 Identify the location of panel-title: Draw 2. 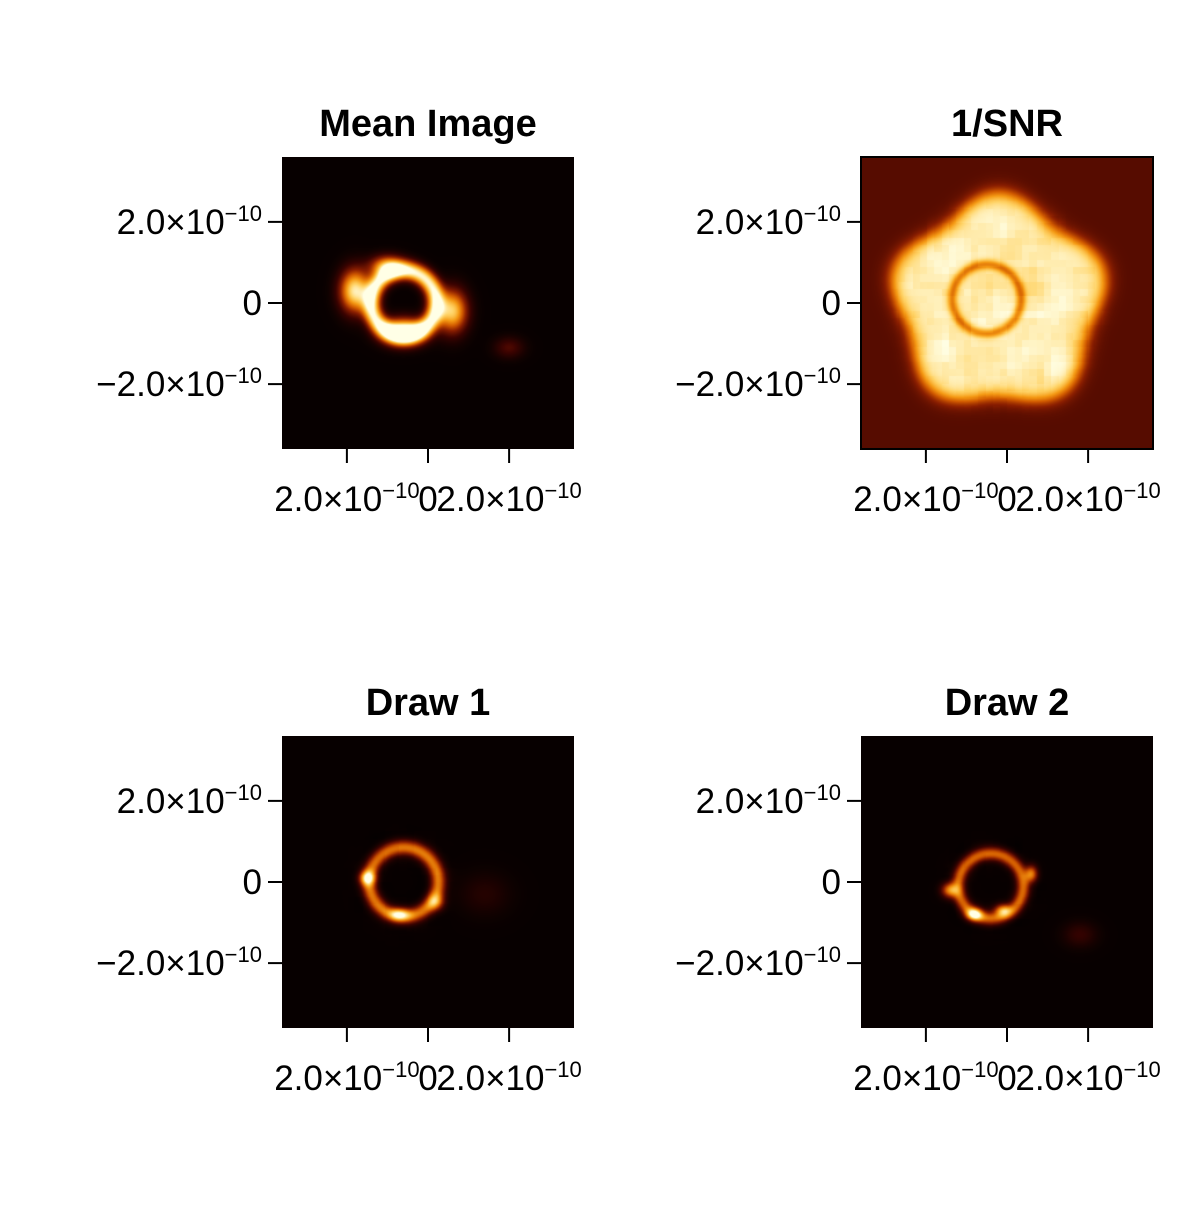
(1007, 703).